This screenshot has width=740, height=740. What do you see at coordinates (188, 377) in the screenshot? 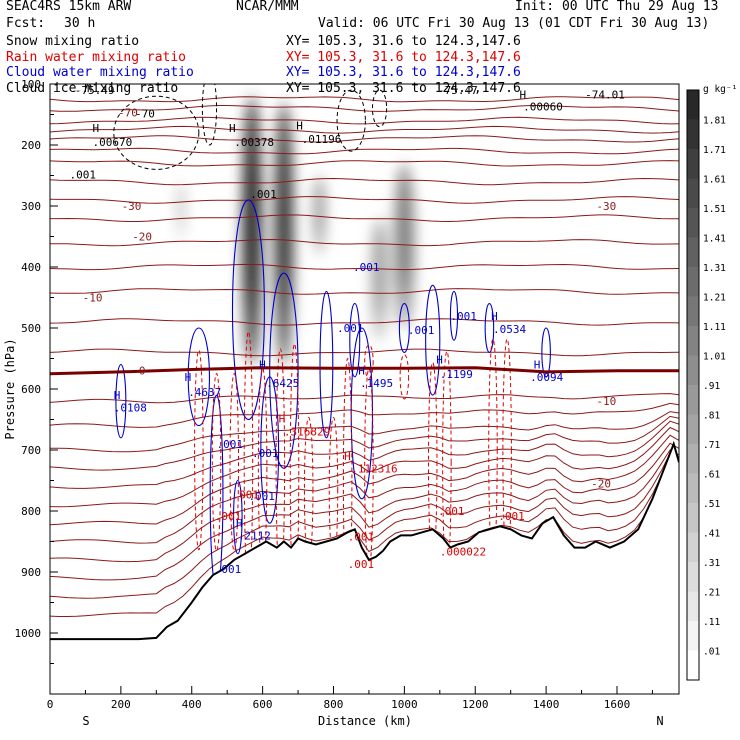
I see `cloud-water-label-8: H` at bounding box center [188, 377].